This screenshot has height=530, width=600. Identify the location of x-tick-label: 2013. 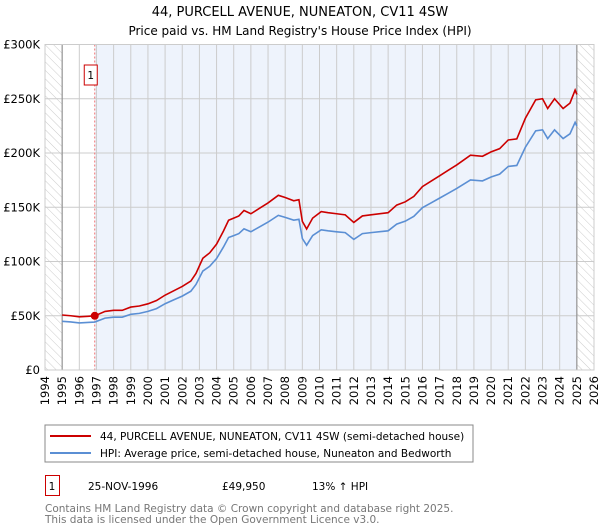
(371, 390).